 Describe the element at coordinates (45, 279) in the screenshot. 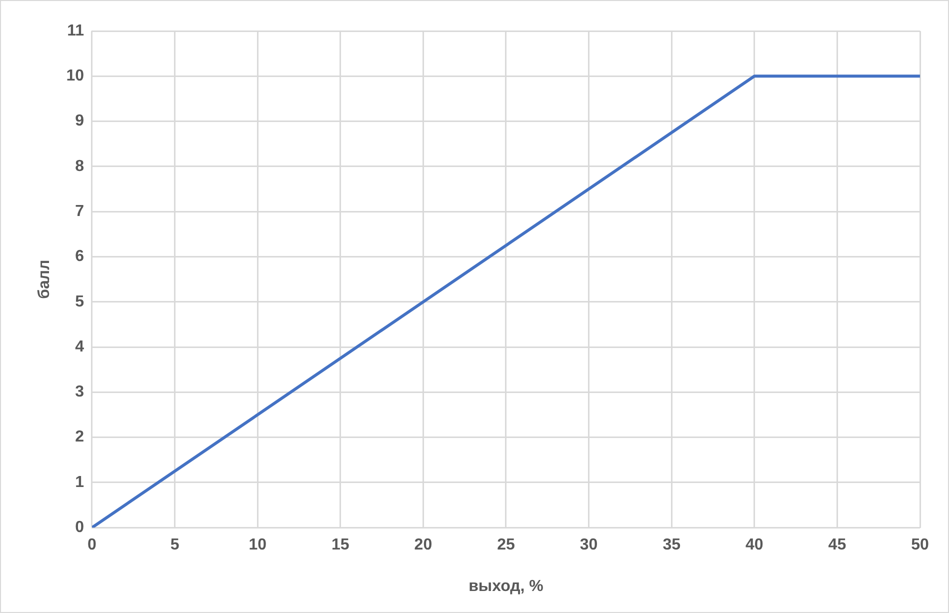

I see `y-axis-title: балл` at that location.